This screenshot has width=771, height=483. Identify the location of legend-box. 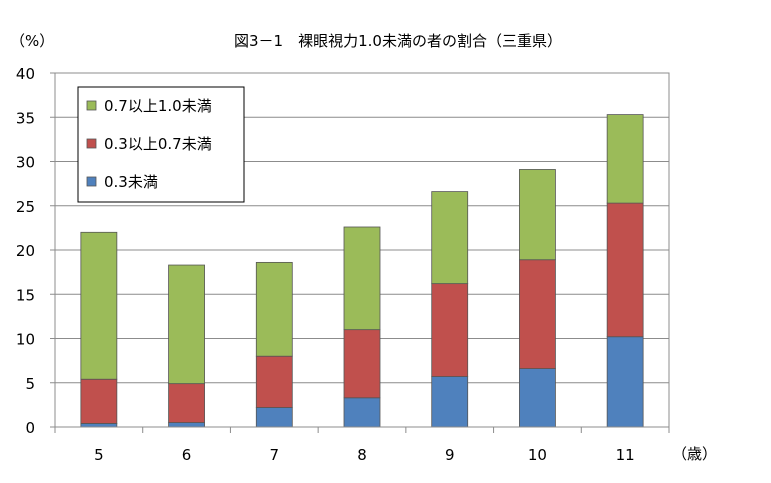
(161, 144).